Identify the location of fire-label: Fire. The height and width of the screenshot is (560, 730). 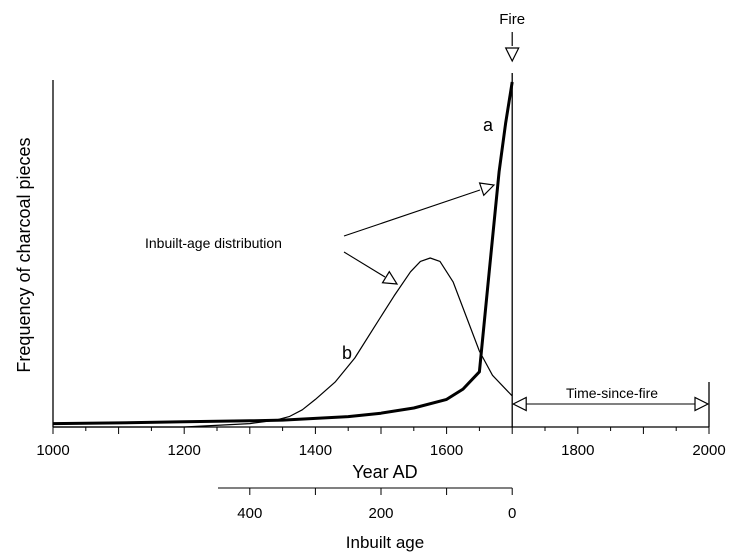
(512, 19).